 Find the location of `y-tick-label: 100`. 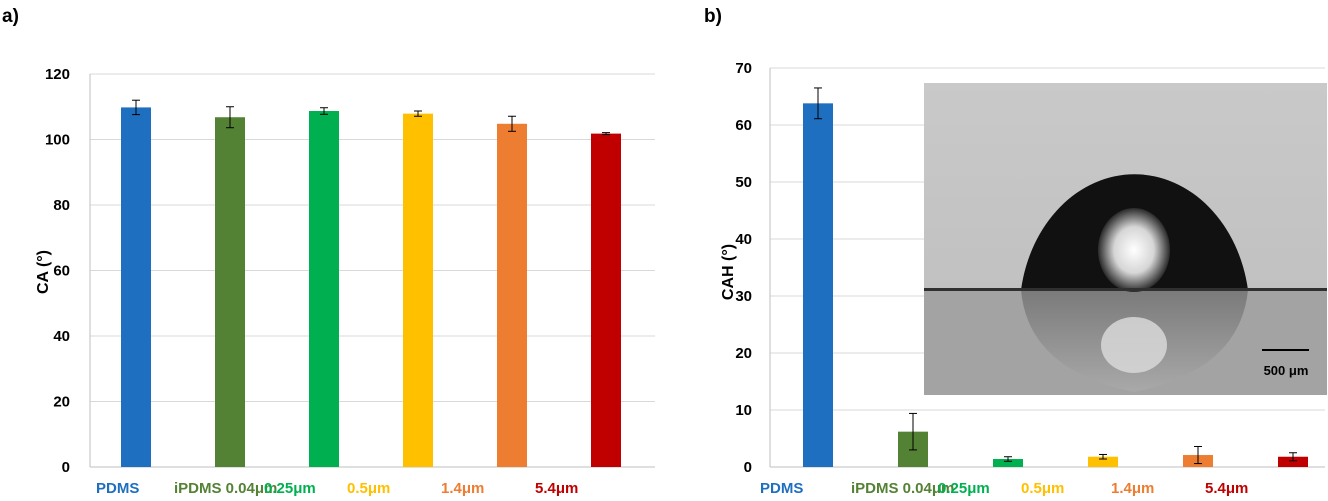

y-tick-label: 100 is located at coordinates (57, 140).